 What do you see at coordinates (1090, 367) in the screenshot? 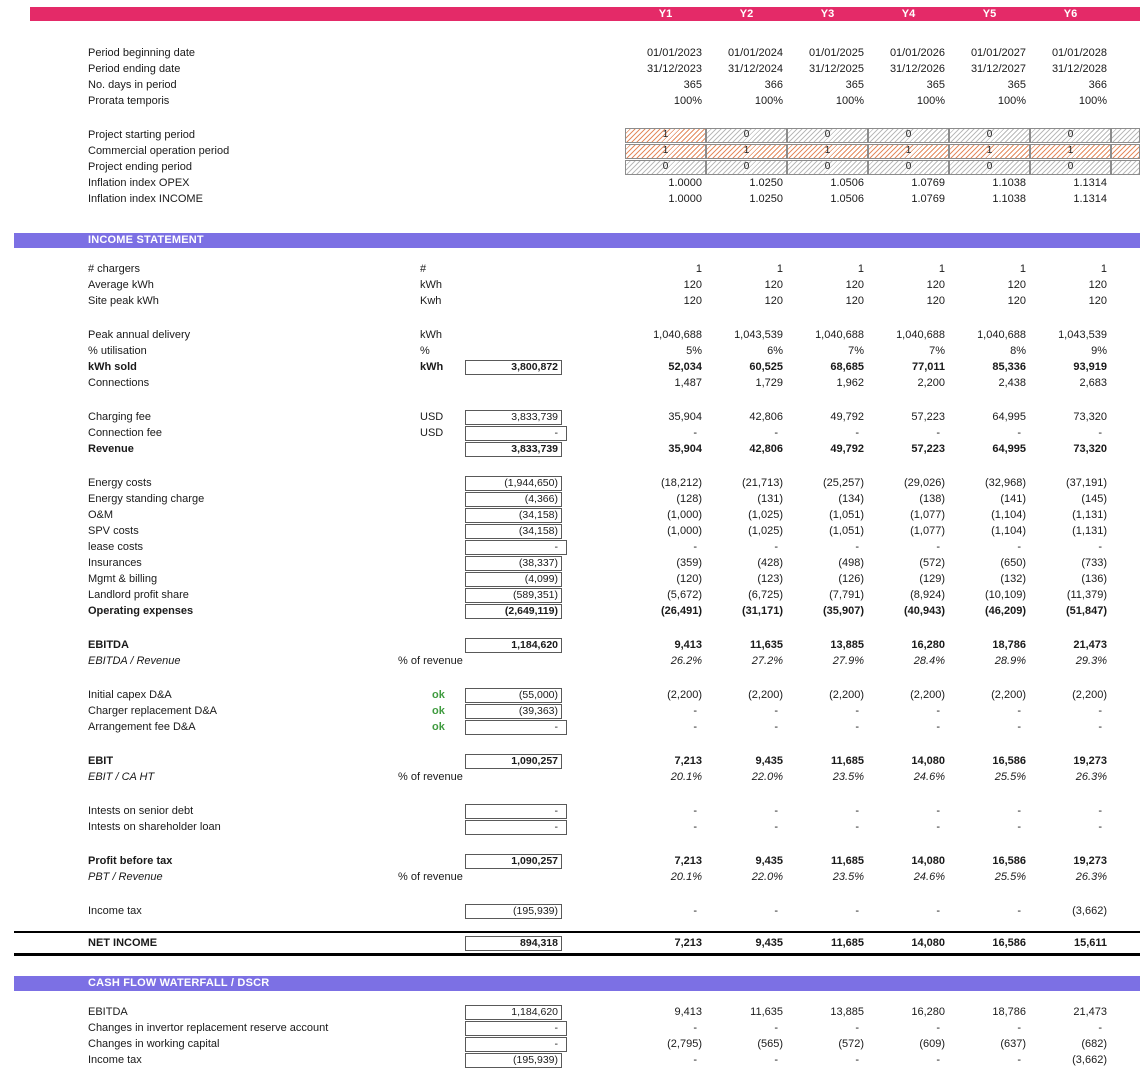
I see `cell-y6: 93,919` at bounding box center [1090, 367].